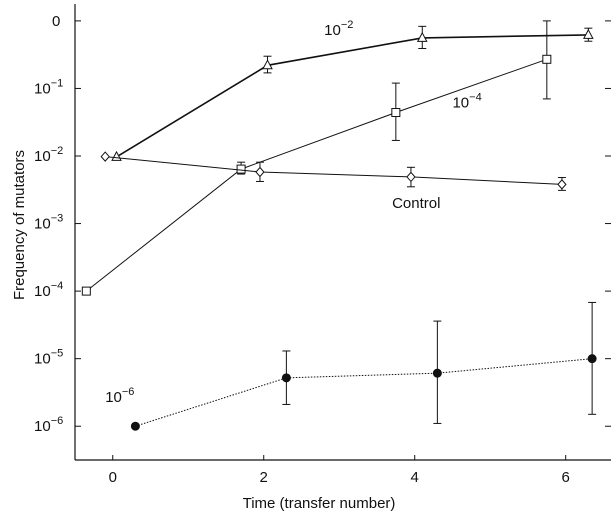  What do you see at coordinates (48, 358) in the screenshot?
I see `y-tick-label-5: 10⁻⁵` at bounding box center [48, 358].